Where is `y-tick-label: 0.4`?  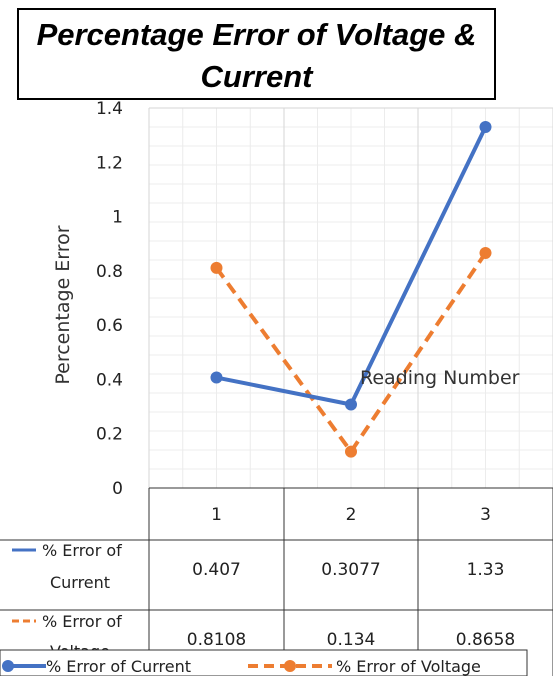
y-tick-label: 0.4 is located at coordinates (109, 380).